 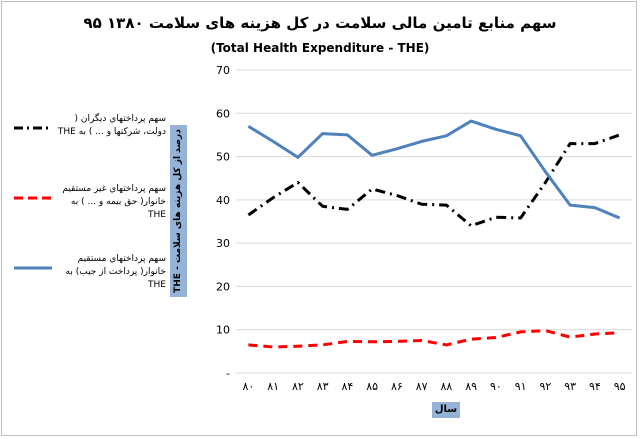 What do you see at coordinates (471, 386) in the screenshot?
I see `x-tick-label: ۸۹` at bounding box center [471, 386].